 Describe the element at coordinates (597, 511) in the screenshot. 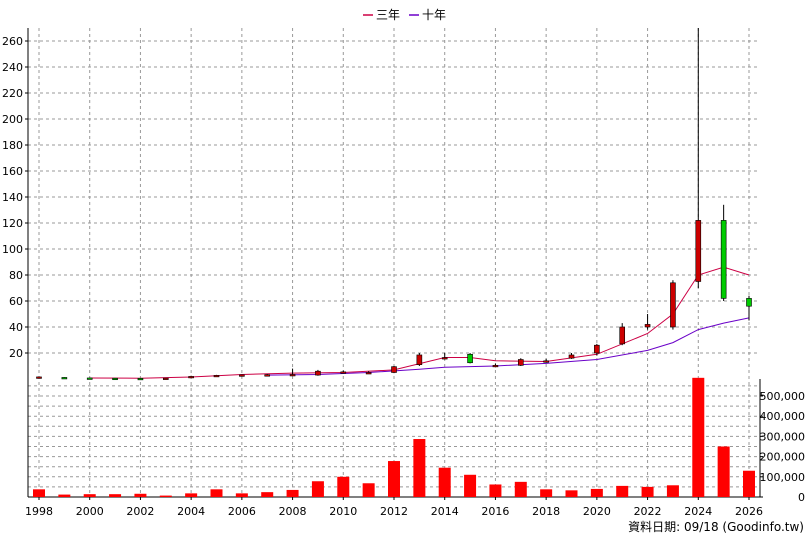

I see `x-tick-label: 2020` at that location.